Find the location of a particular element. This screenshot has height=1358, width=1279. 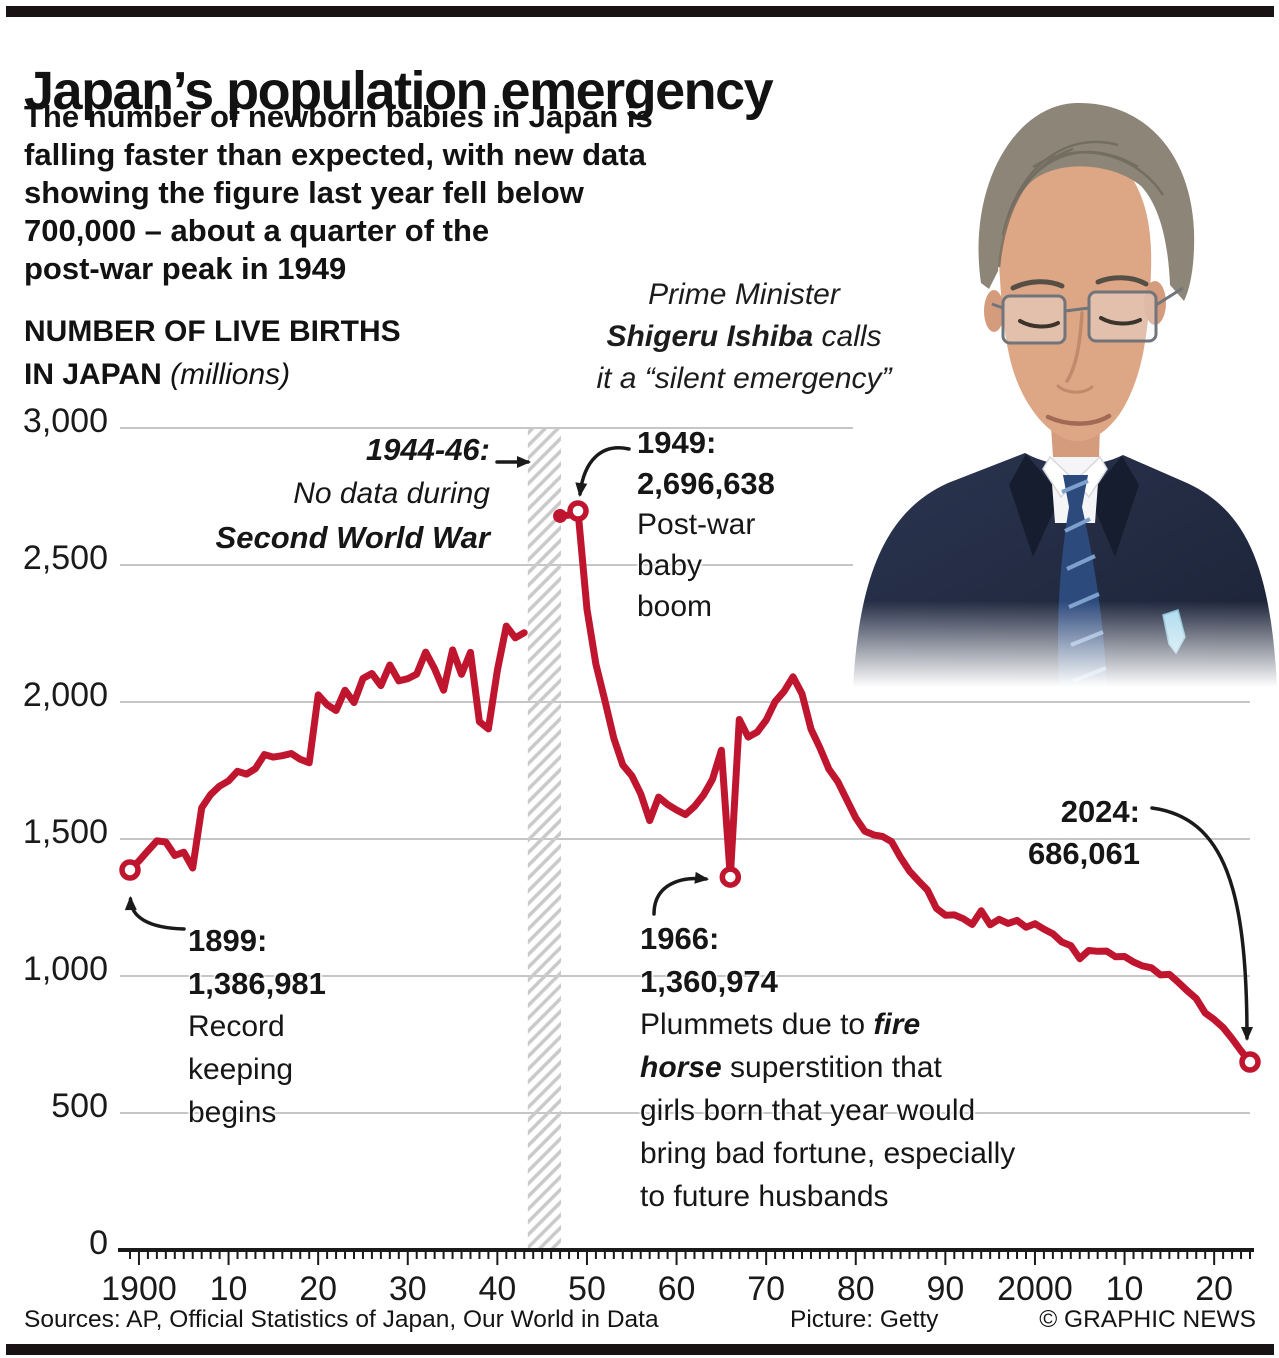

svg-text: 0 is located at coordinates (98, 1243).